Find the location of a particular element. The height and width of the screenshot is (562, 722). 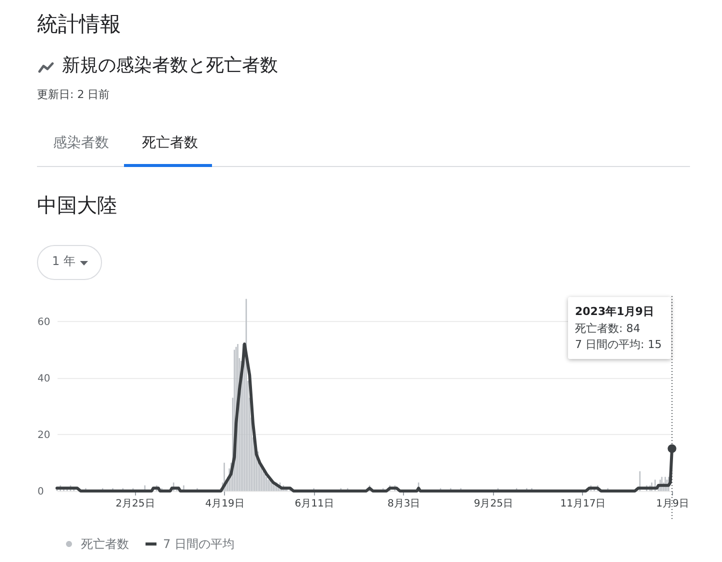

annotation: 2023年1月9日 is located at coordinates (614, 312).